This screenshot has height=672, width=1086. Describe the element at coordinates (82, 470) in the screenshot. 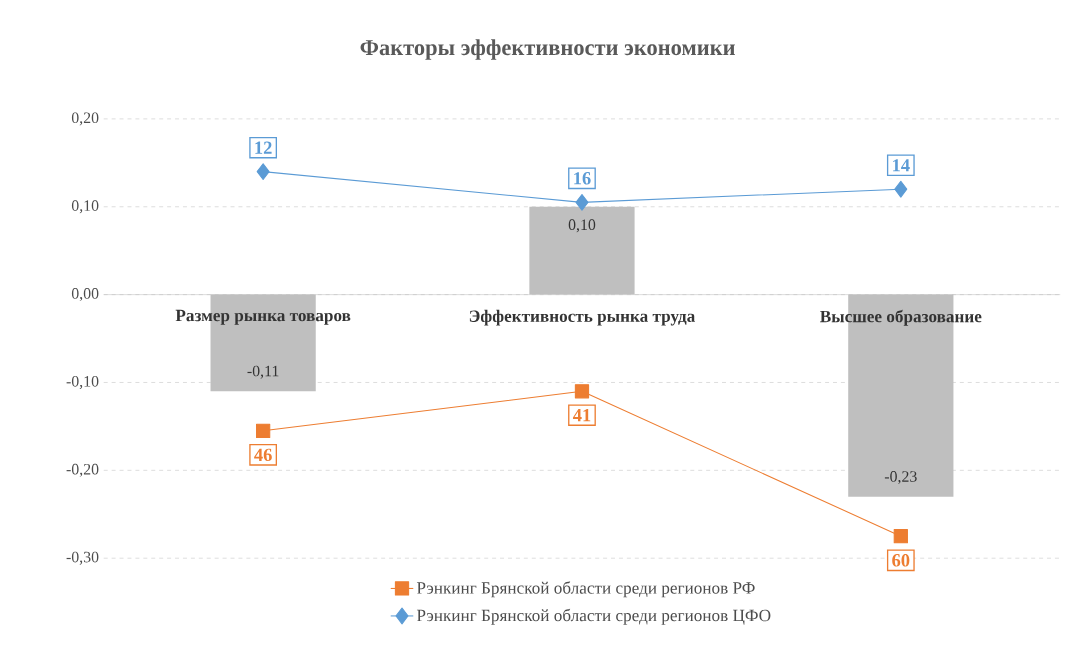

I see `y-tick-label: -0,20` at that location.